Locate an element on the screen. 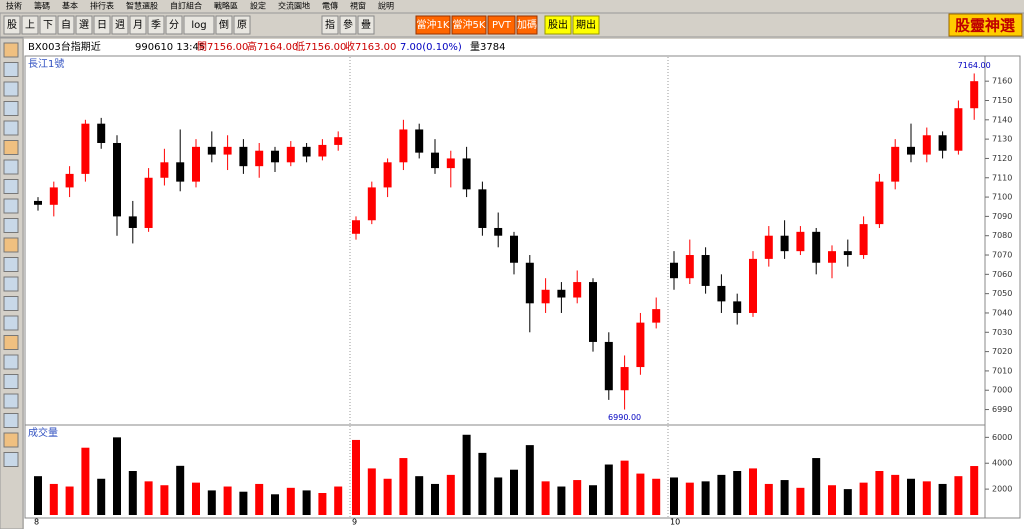 This screenshot has width=1024, height=529. menu-item: 基本 is located at coordinates (70, 6).